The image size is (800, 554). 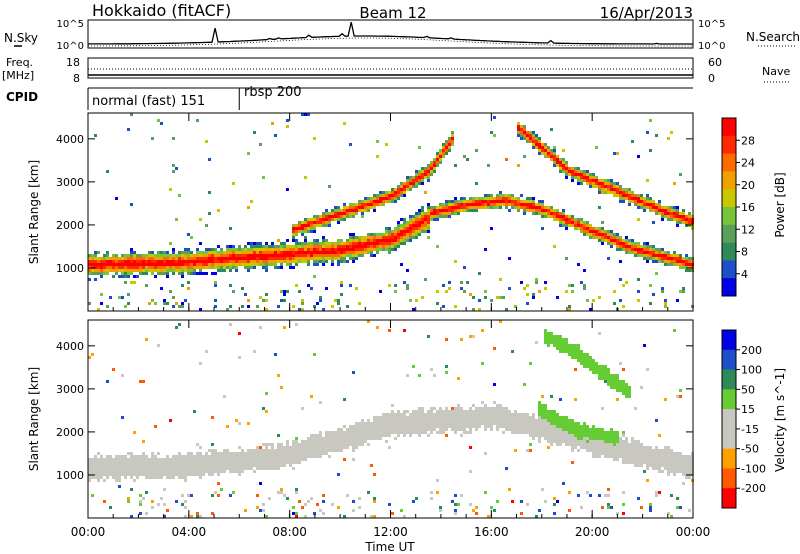 I want to click on cpid-mode-1: normal (fast) 151, so click(x=148, y=101).